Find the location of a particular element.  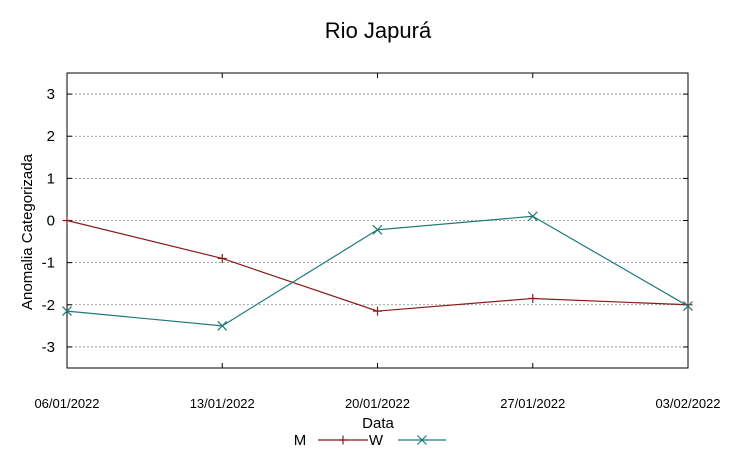

x-tick-label: 27/01/2022 is located at coordinates (532, 403).